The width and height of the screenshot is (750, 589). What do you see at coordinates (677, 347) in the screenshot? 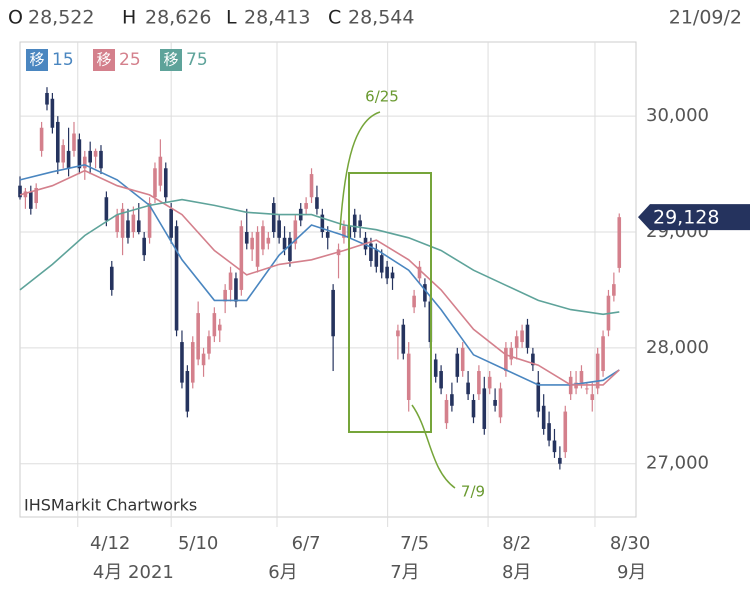
I see `y-tick-label: 28,000` at bounding box center [677, 347].